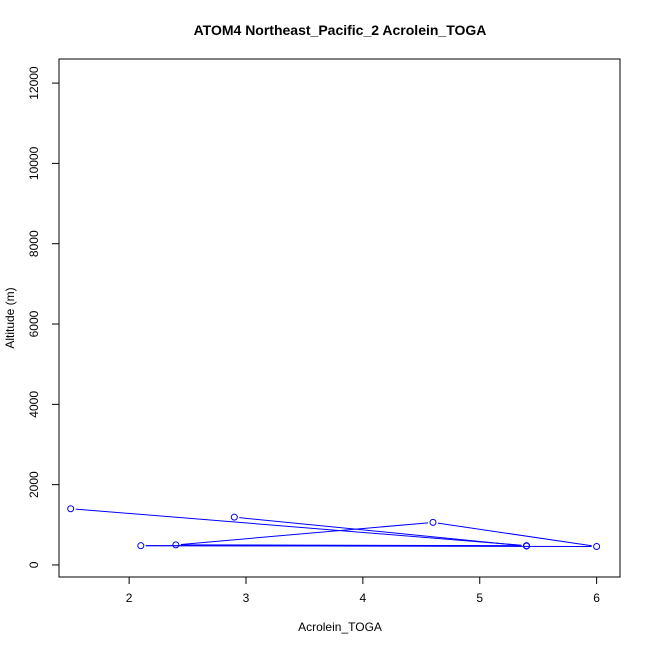 The height and width of the screenshot is (650, 650). Describe the element at coordinates (129, 598) in the screenshot. I see `x-tick-label: 2` at that location.